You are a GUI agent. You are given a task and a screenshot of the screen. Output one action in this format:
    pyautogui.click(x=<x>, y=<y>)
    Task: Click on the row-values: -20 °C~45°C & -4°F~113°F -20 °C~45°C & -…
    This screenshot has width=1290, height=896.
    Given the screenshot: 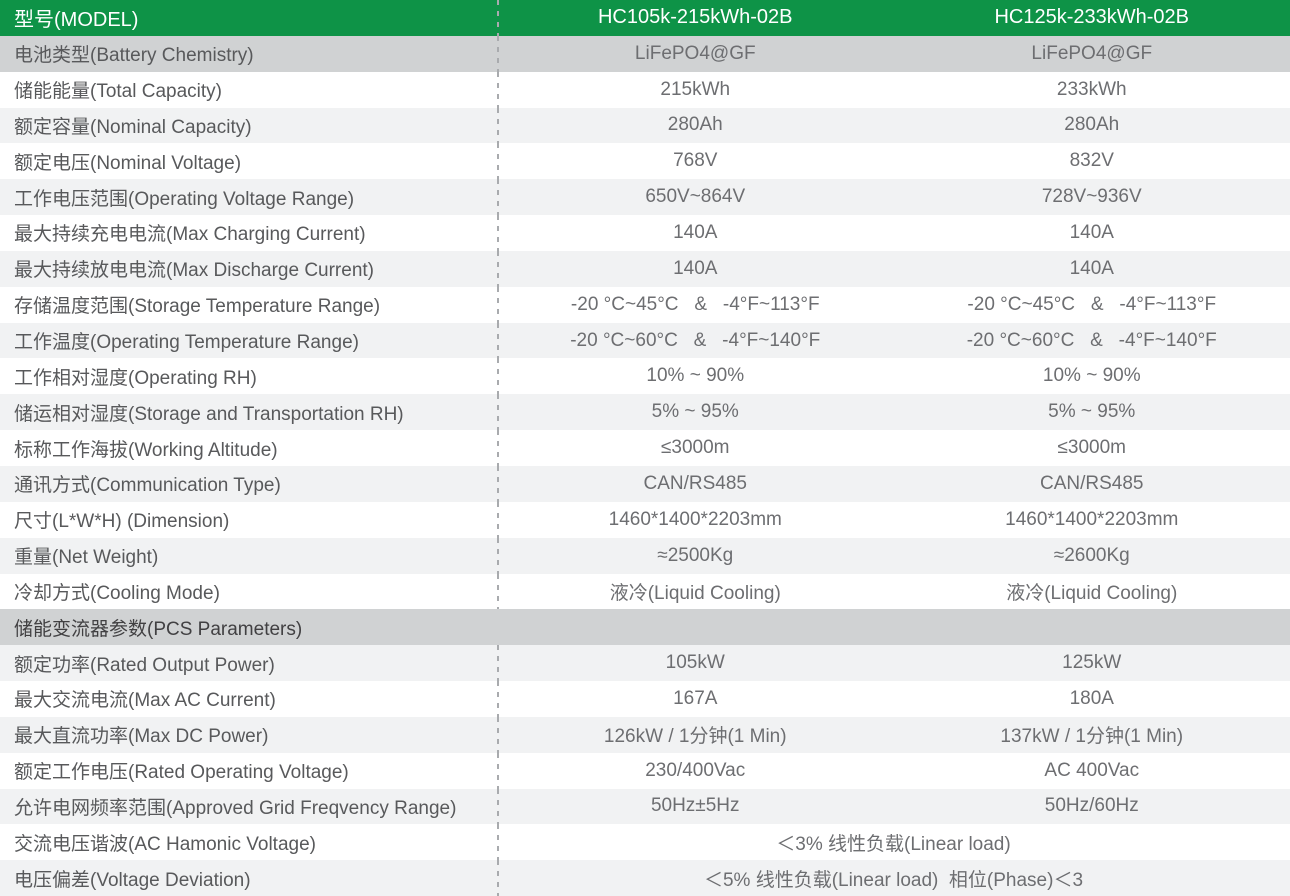 What is the action you would take?
    pyautogui.click(x=893, y=304)
    